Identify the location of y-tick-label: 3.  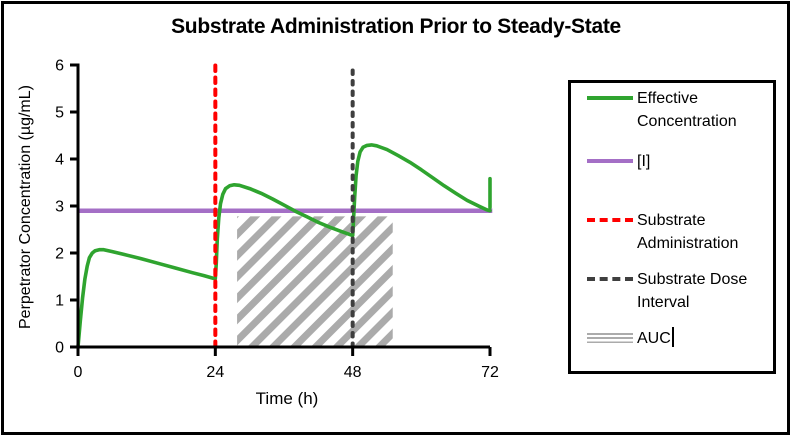
(59, 207).